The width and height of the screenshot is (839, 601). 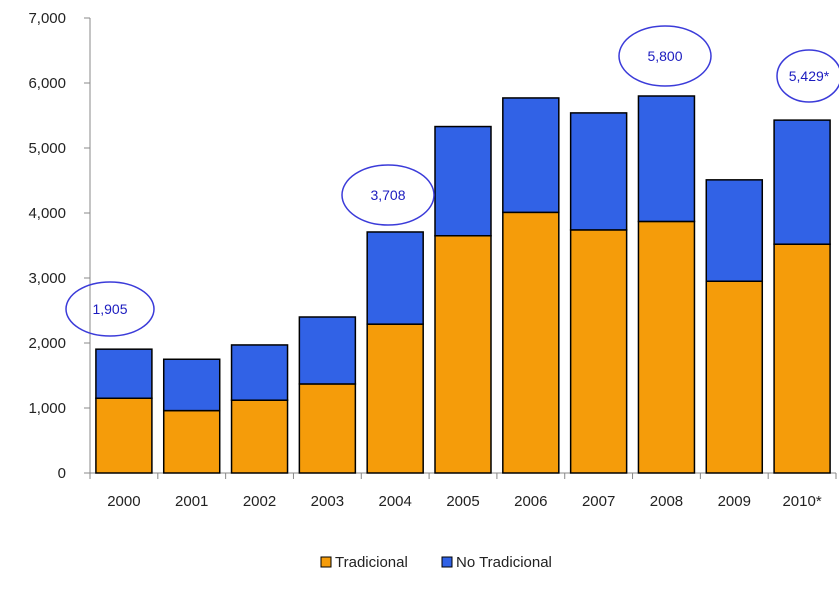 What do you see at coordinates (530, 501) in the screenshot?
I see `x-tick-label: 2006` at bounding box center [530, 501].